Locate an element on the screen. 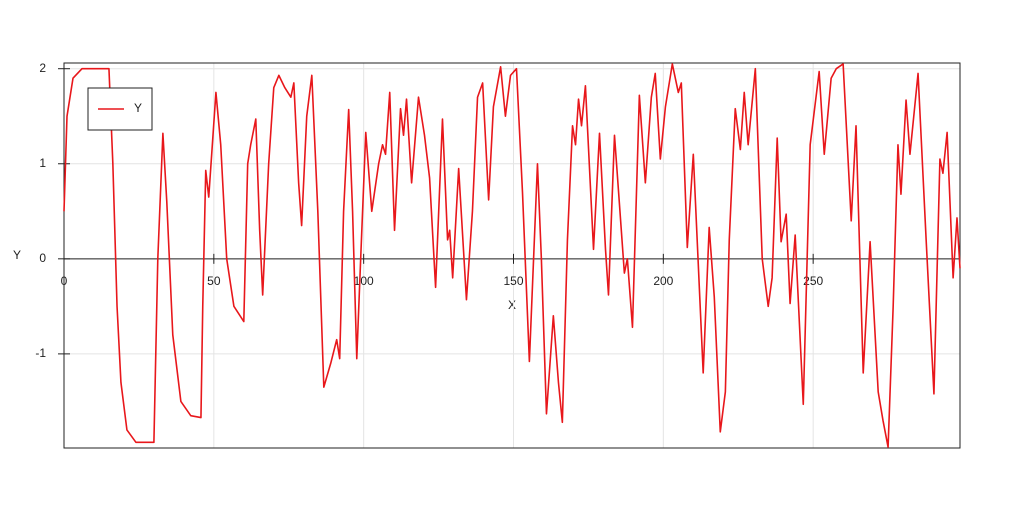 The width and height of the screenshot is (1024, 512). legend-label: Y is located at coordinates (138, 108).